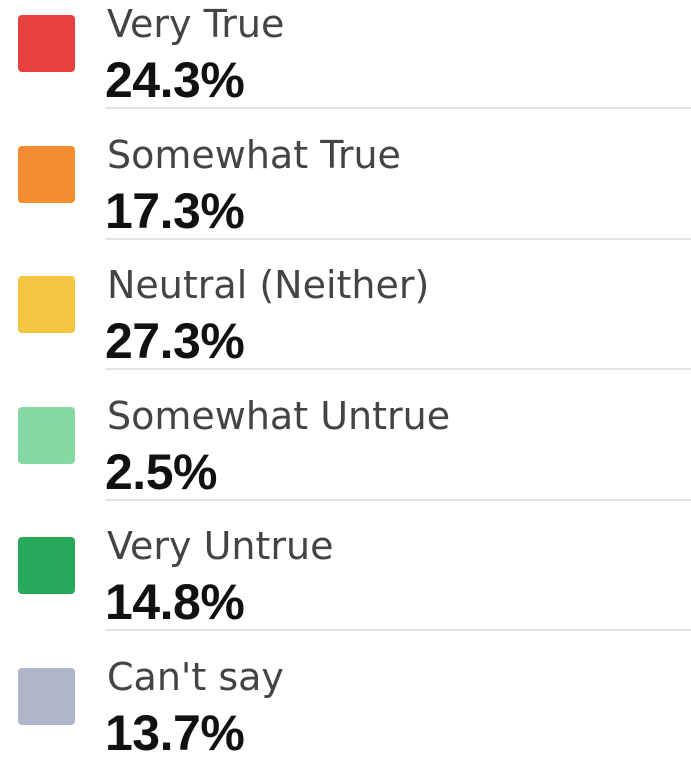 This screenshot has width=691, height=757. I want to click on item-label: Somewhat True, so click(254, 154).